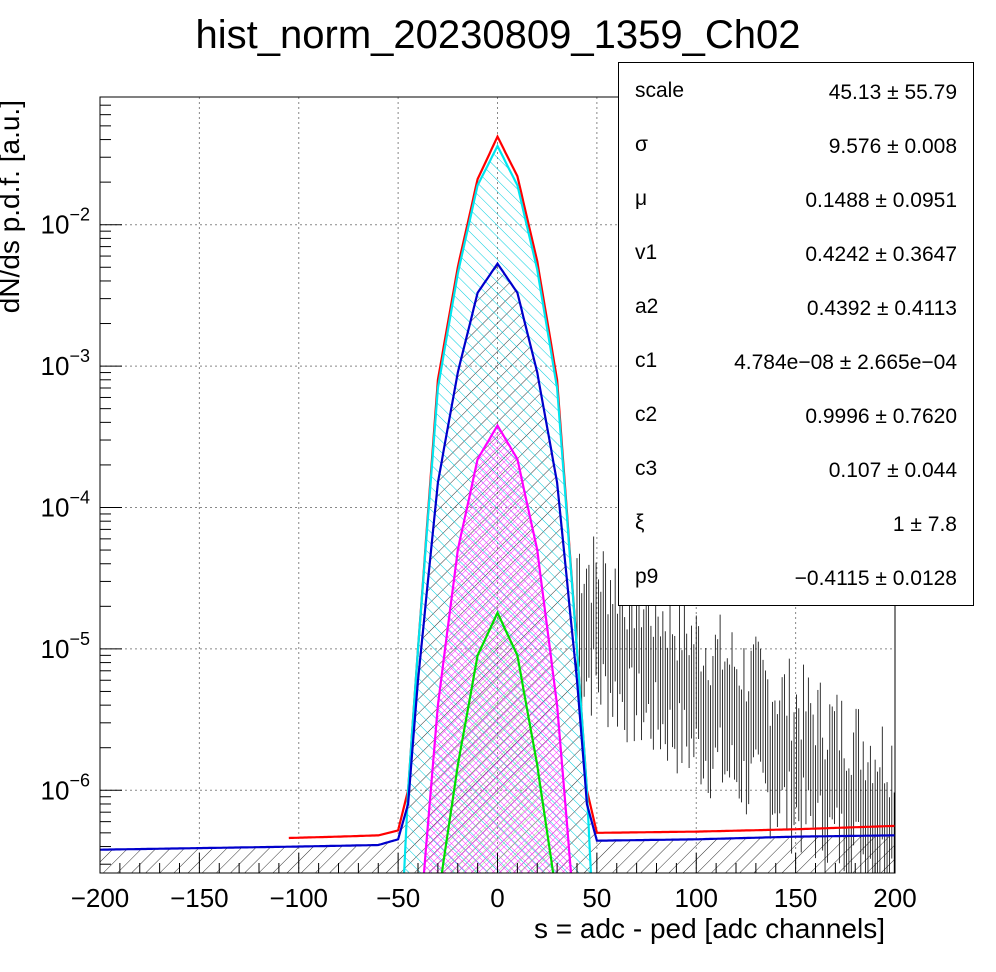 The width and height of the screenshot is (996, 972). I want to click on y-tick-label: 10⁻⁴, so click(65, 504).